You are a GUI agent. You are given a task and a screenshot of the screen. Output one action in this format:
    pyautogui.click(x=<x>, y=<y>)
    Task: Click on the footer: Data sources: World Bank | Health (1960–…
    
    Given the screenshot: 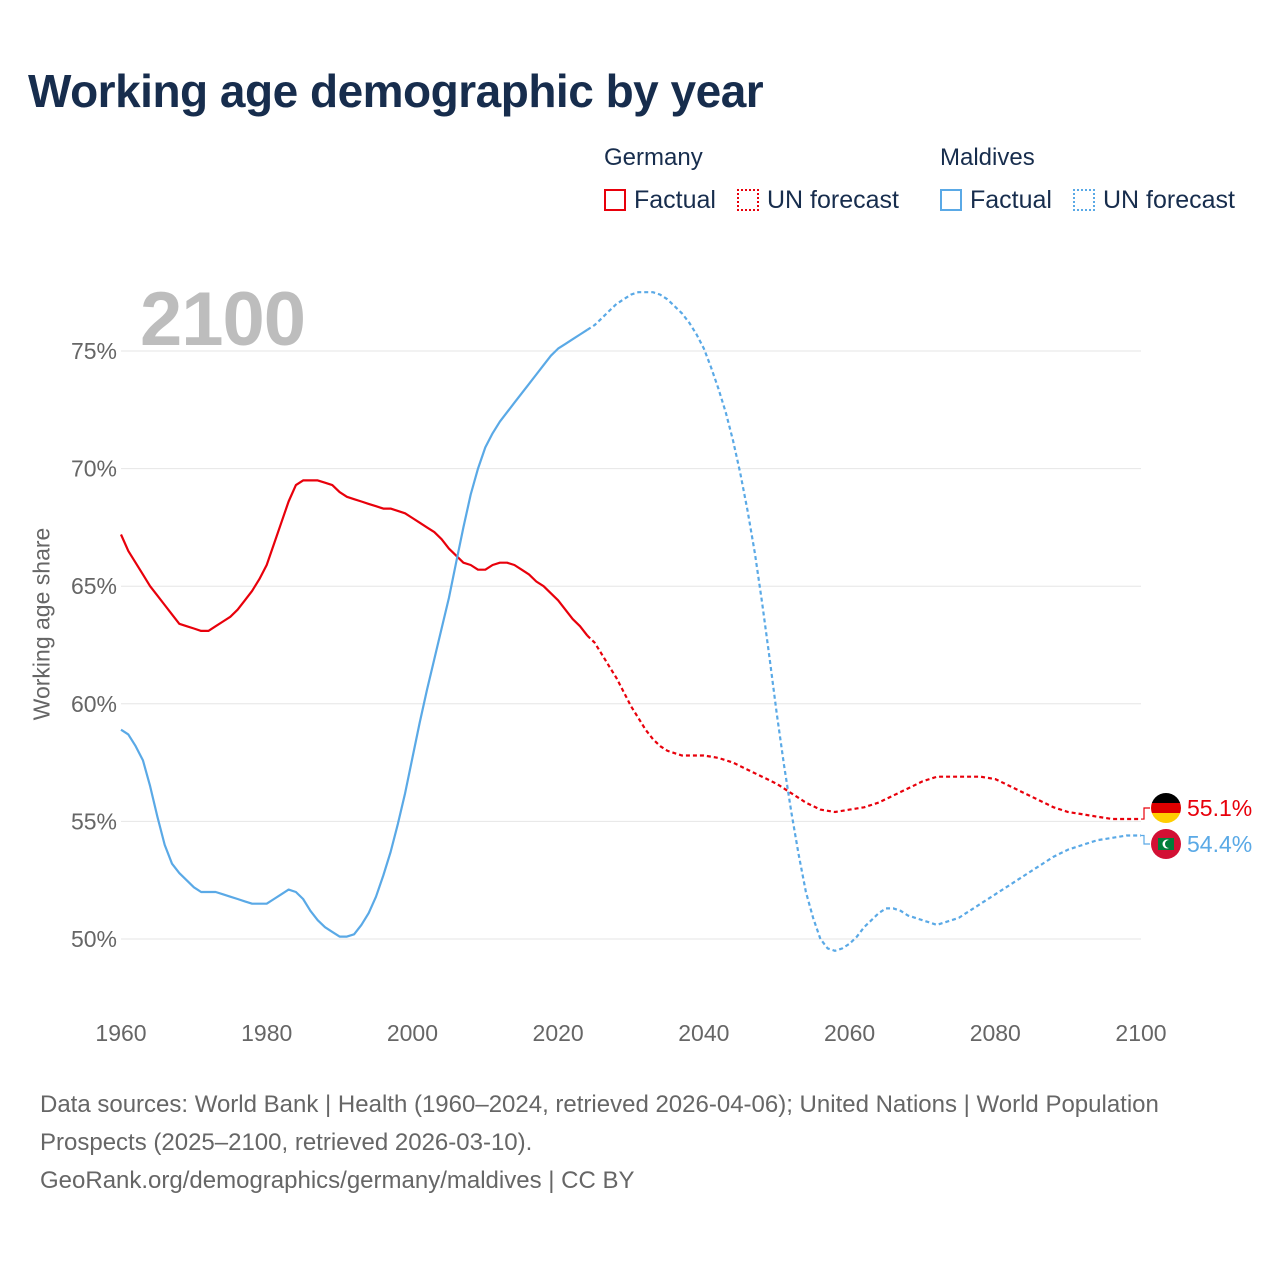 What is the action you would take?
    pyautogui.click(x=640, y=1143)
    